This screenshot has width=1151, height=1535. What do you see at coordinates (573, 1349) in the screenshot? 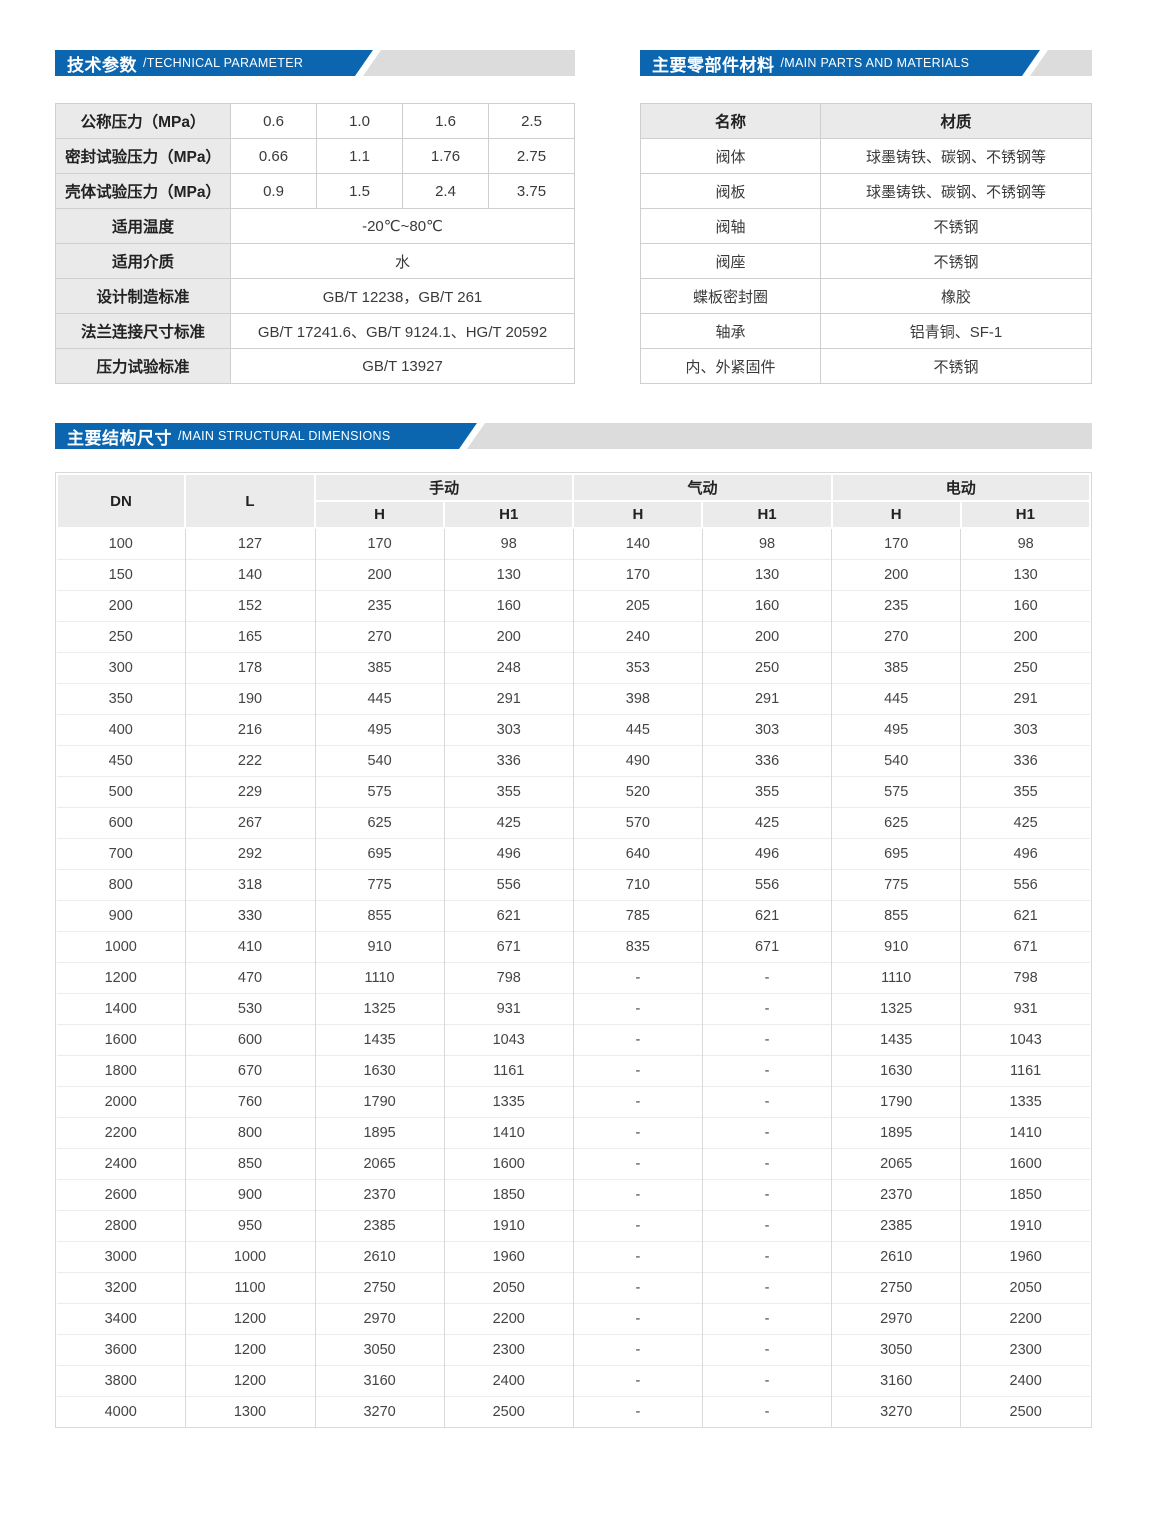
I see `table-row: 3600 1200 3050 2300- -3050 2300` at bounding box center [573, 1349].